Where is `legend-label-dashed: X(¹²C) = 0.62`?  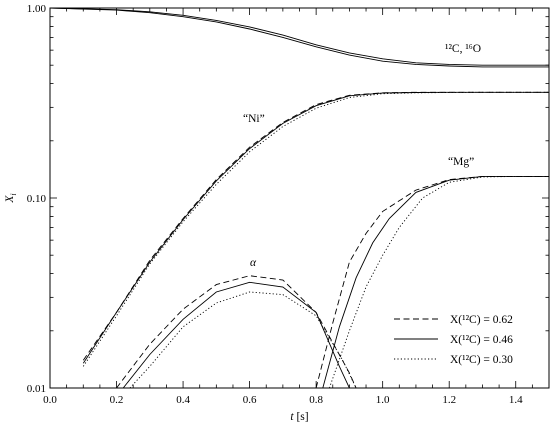 legend-label-dashed: X(¹²C) = 0.62 is located at coordinates (481, 320).